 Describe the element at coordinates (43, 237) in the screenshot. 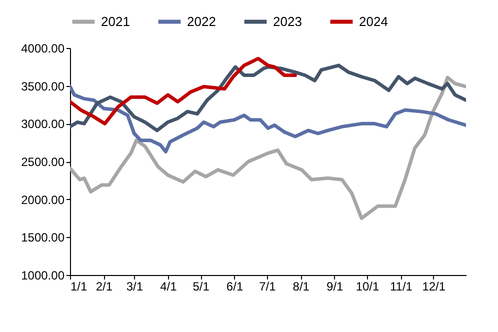

I see `y-tick-label: 1500.00` at that location.